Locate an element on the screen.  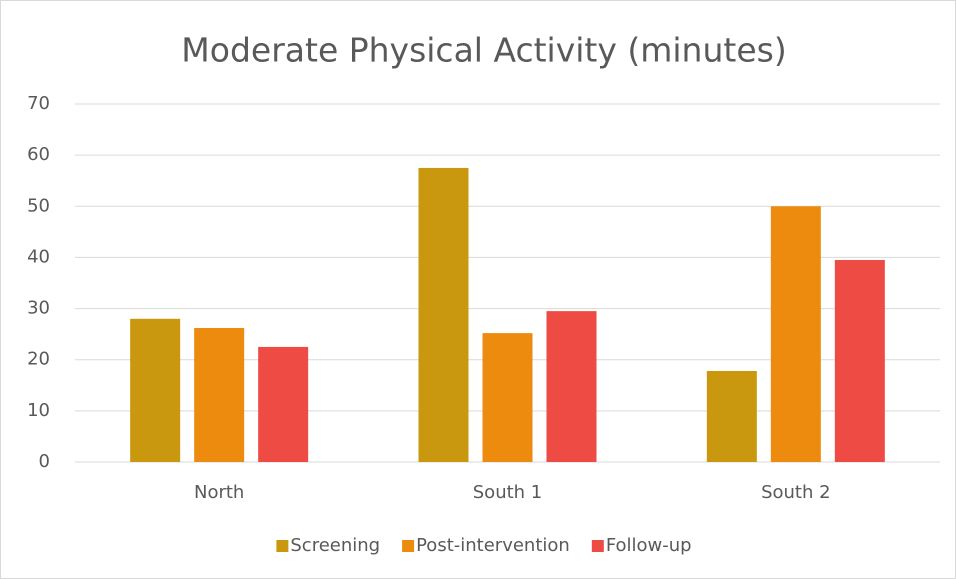
x-tick-label: South 1 is located at coordinates (508, 492).